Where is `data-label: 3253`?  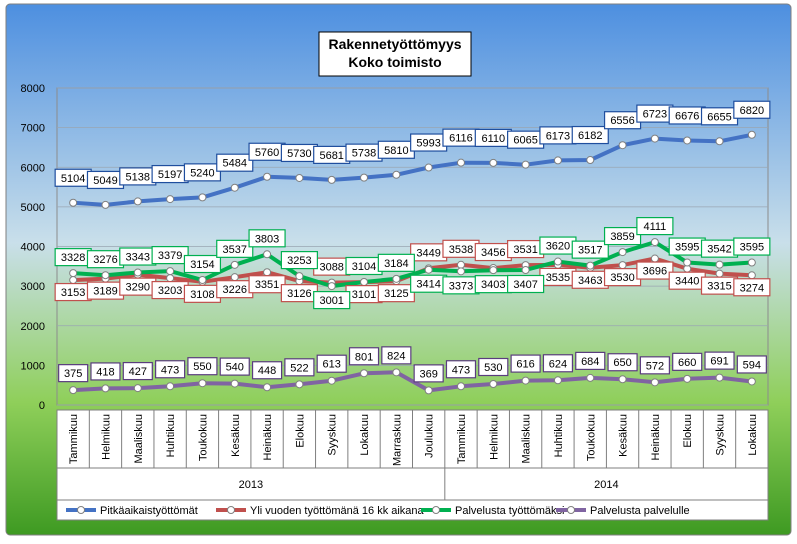
data-label: 3253 is located at coordinates (299, 261).